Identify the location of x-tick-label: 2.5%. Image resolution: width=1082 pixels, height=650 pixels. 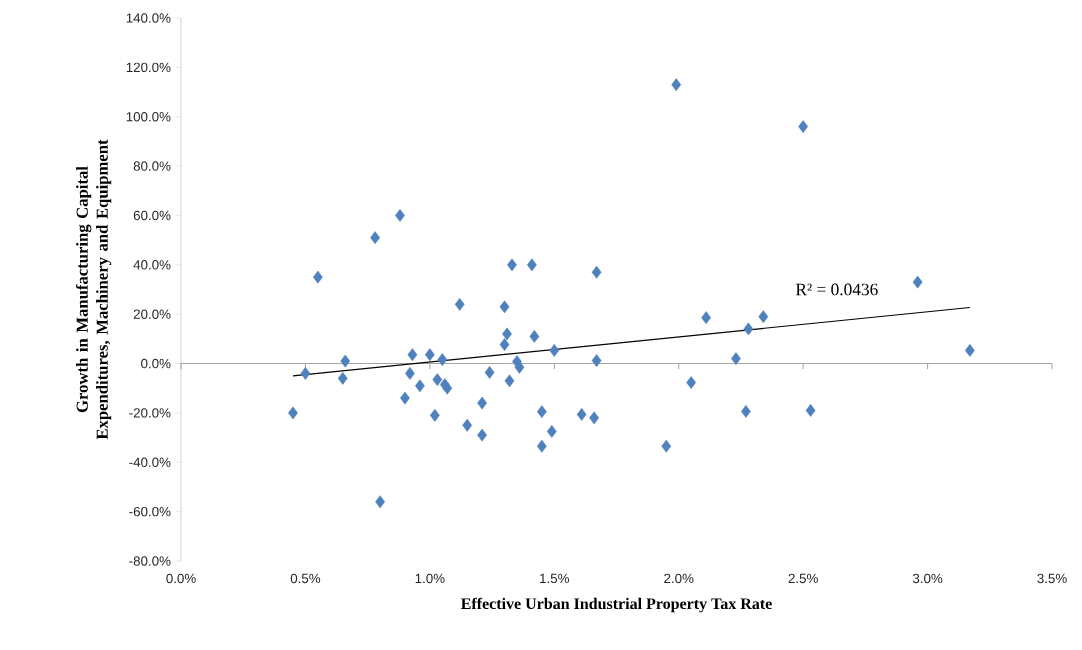
(803, 578).